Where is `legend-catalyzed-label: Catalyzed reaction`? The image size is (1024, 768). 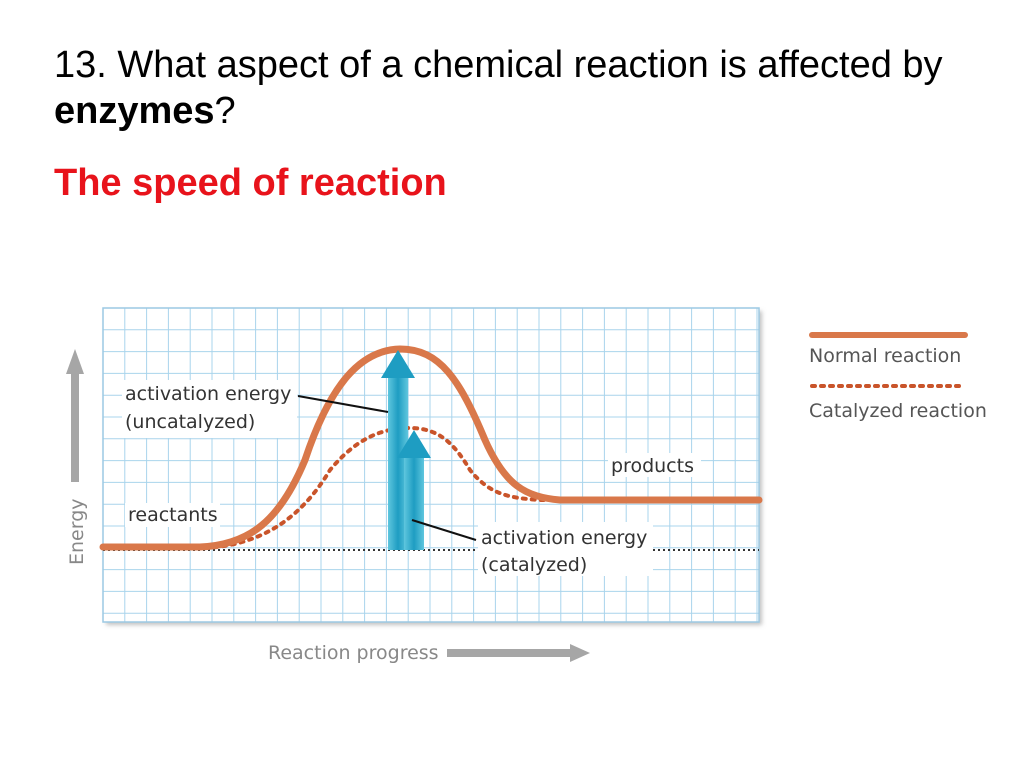
legend-catalyzed-label: Catalyzed reaction is located at coordinates (898, 411).